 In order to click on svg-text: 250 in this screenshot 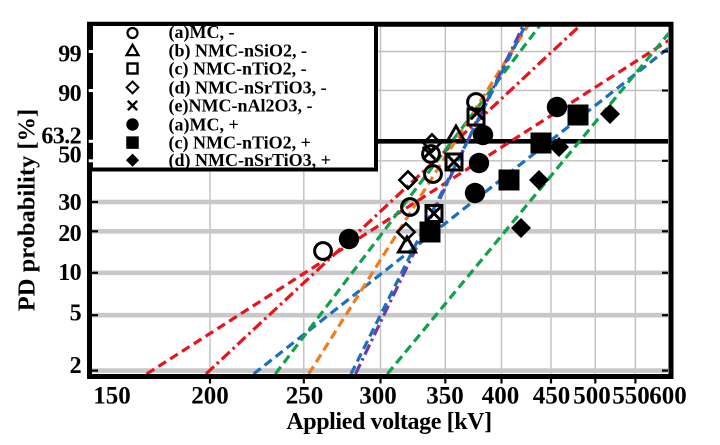, I will do `click(305, 396)`.